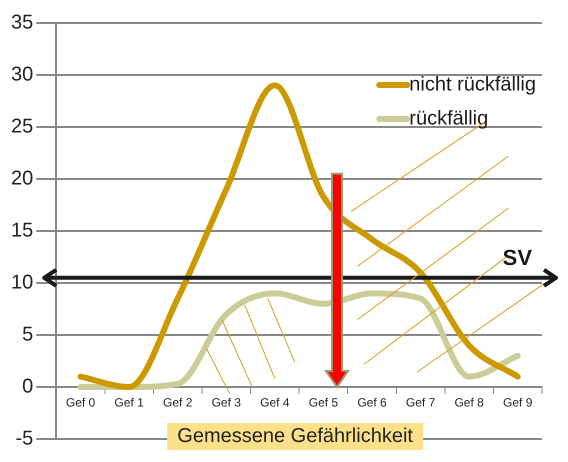  What do you see at coordinates (517, 257) in the screenshot?
I see `ref-line-label: SV` at bounding box center [517, 257].